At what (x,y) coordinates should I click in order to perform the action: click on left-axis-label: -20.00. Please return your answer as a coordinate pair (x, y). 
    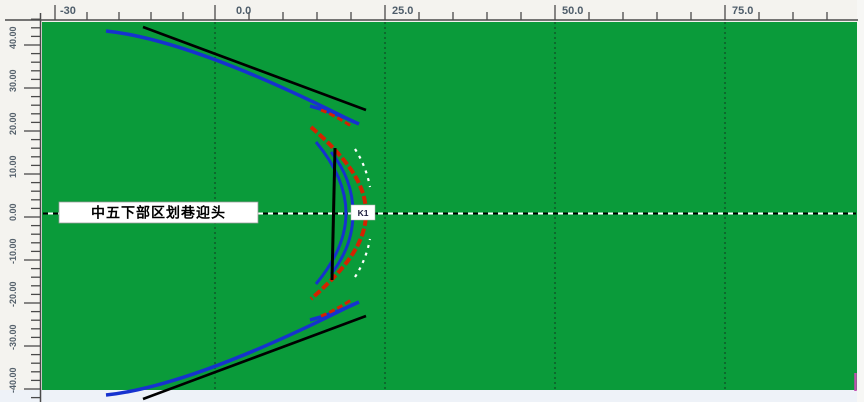
    Looking at the image, I should click on (13, 294).